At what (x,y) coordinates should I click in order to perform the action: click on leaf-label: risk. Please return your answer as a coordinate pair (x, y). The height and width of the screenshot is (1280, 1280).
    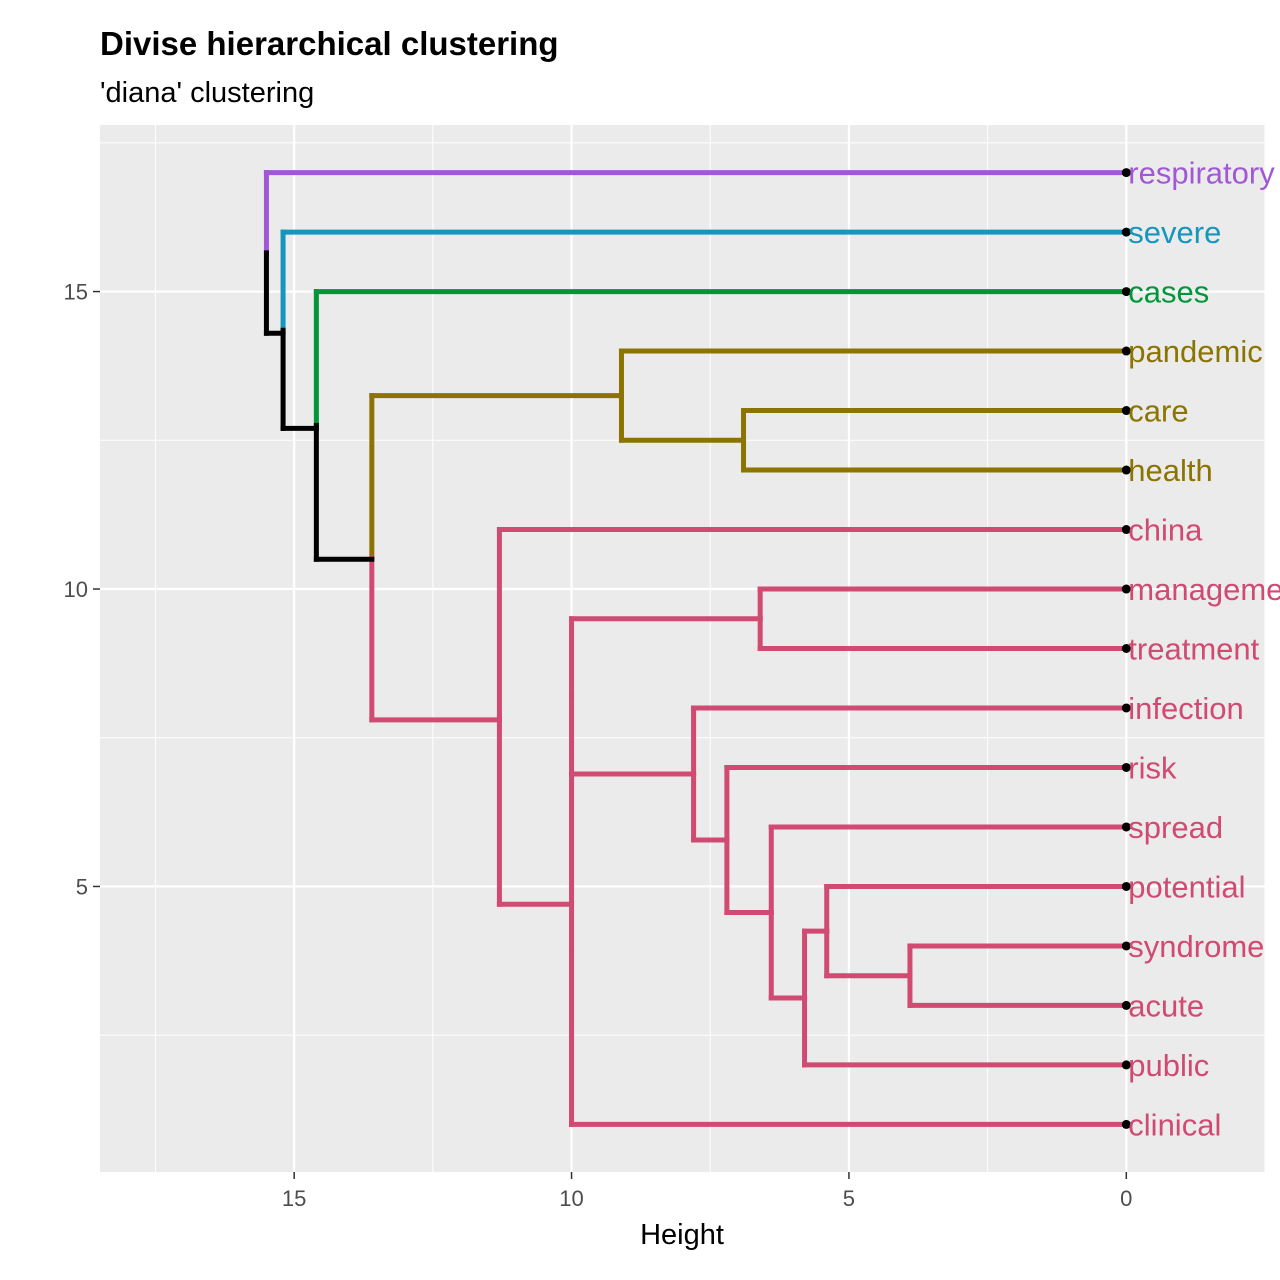
    Looking at the image, I should click on (1152, 767).